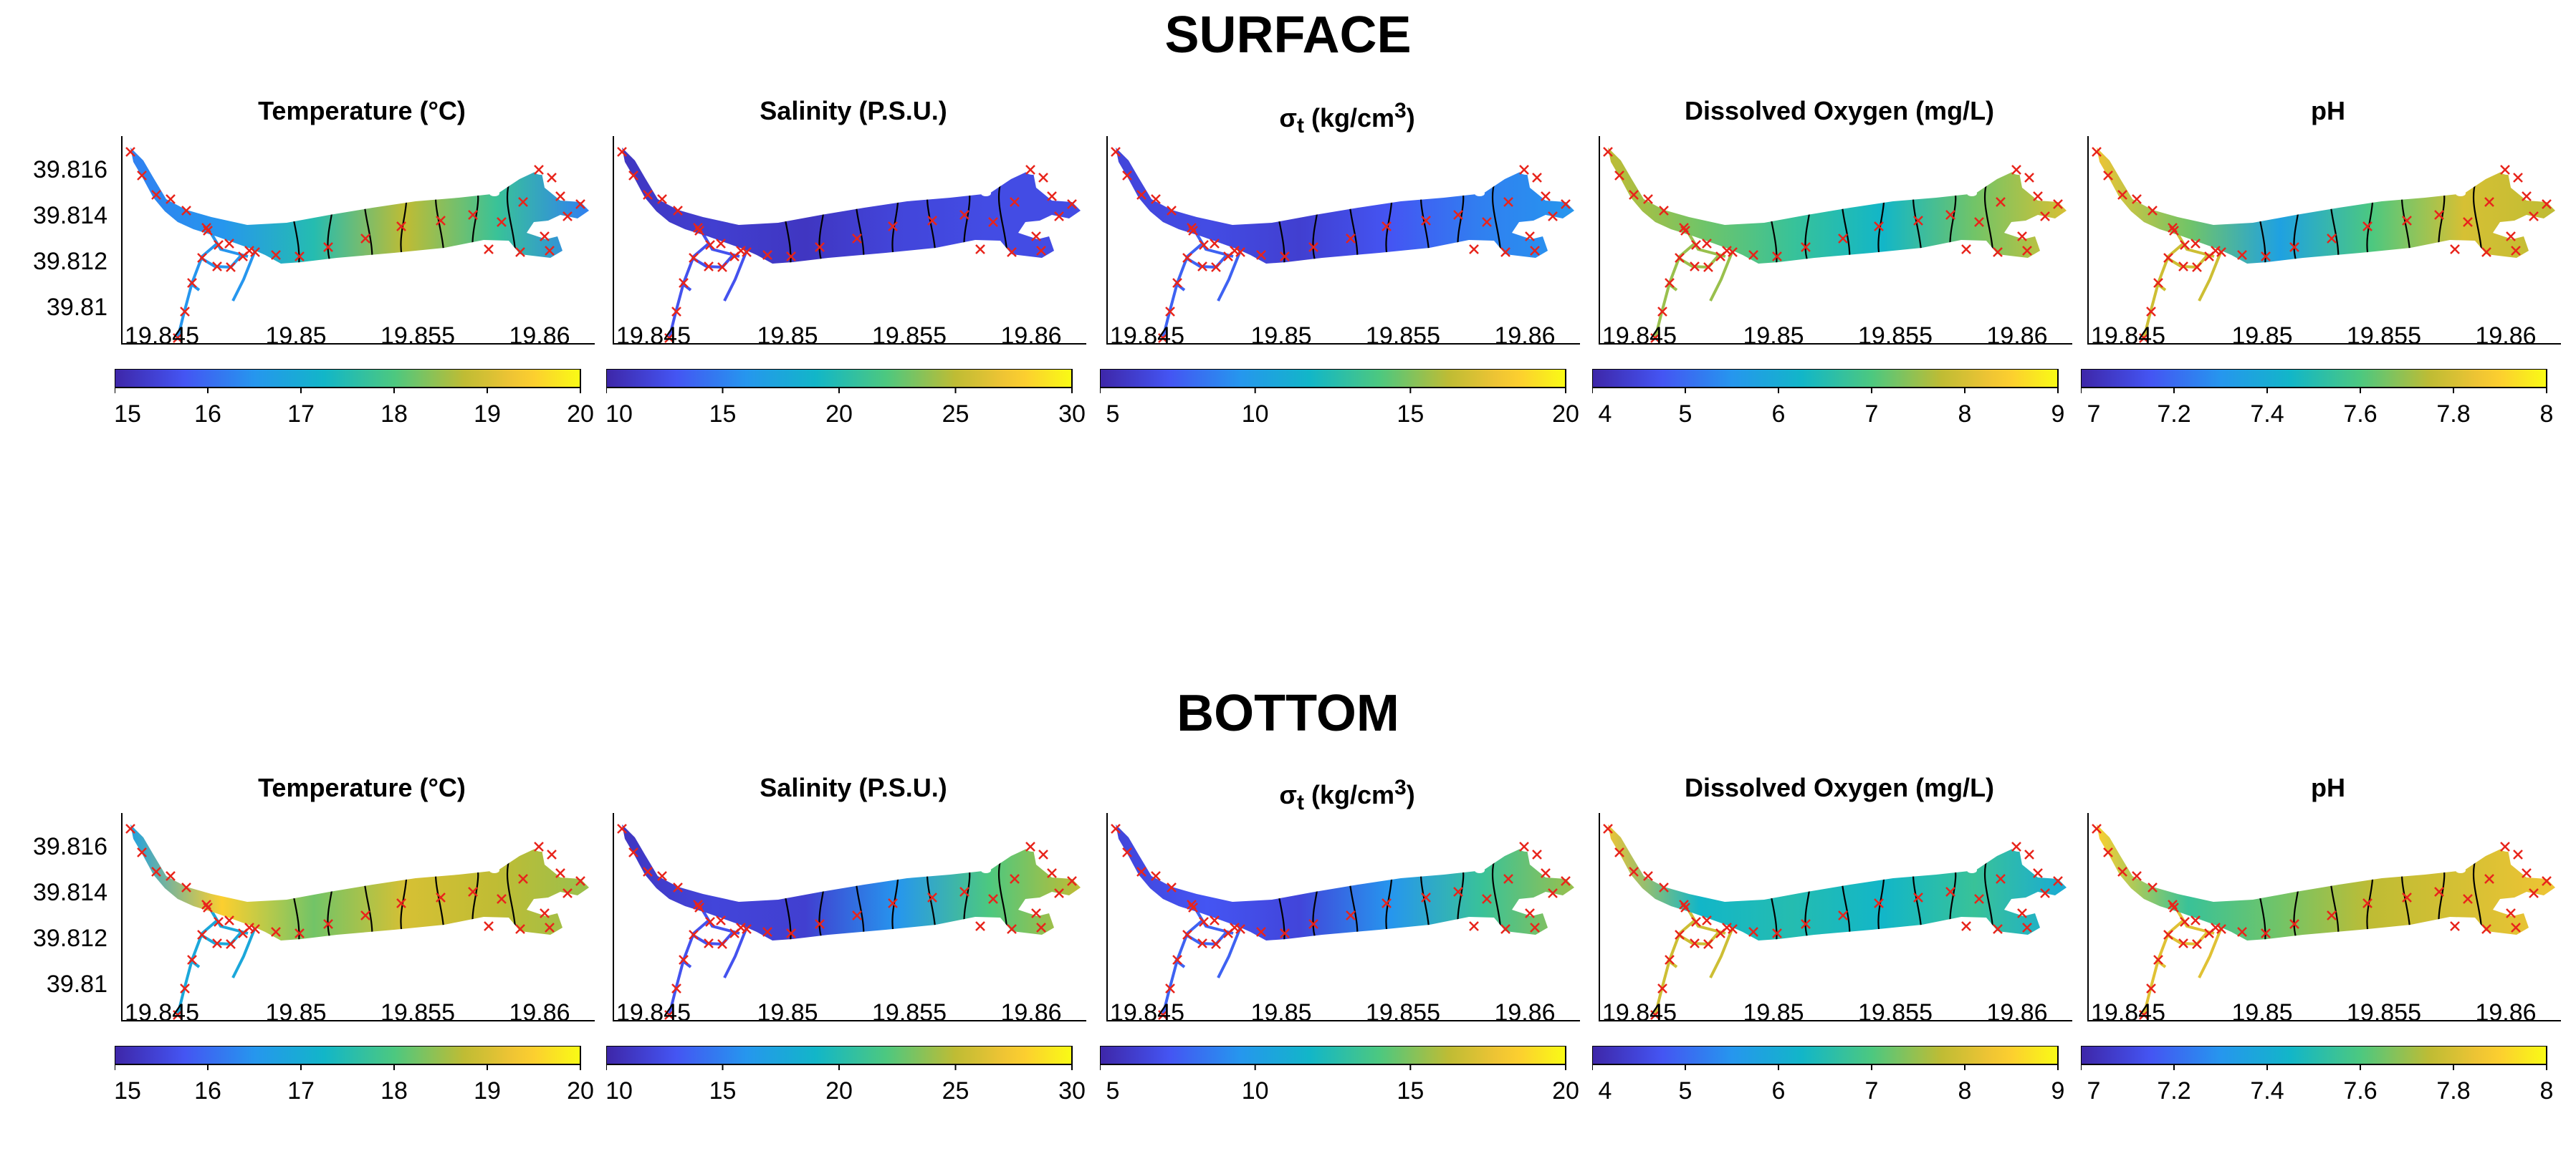 The width and height of the screenshot is (2576, 1164). I want to click on bottom-dissolved-oxygen-mg-l-colorbar: 4 5 6 7 8 9, so click(1839, 1085).